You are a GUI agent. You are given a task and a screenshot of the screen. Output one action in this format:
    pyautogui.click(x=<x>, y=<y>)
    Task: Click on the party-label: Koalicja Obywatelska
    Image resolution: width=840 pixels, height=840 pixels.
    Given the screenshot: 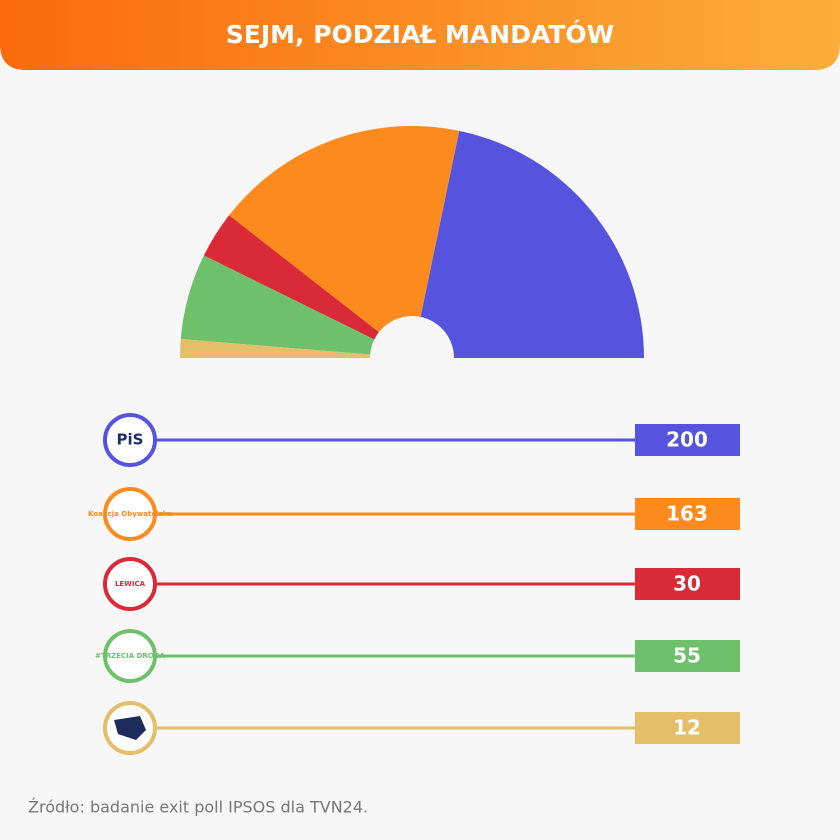 What is the action you would take?
    pyautogui.click(x=130, y=514)
    